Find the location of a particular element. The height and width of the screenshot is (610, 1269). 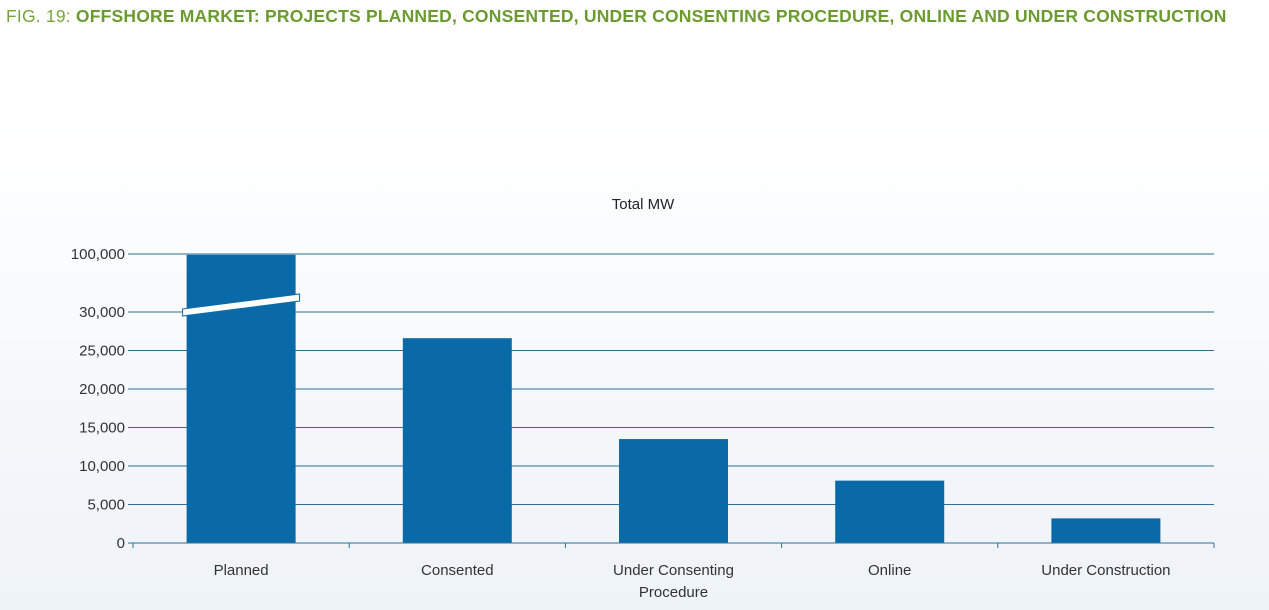

x-axis is located at coordinates (673, 545).